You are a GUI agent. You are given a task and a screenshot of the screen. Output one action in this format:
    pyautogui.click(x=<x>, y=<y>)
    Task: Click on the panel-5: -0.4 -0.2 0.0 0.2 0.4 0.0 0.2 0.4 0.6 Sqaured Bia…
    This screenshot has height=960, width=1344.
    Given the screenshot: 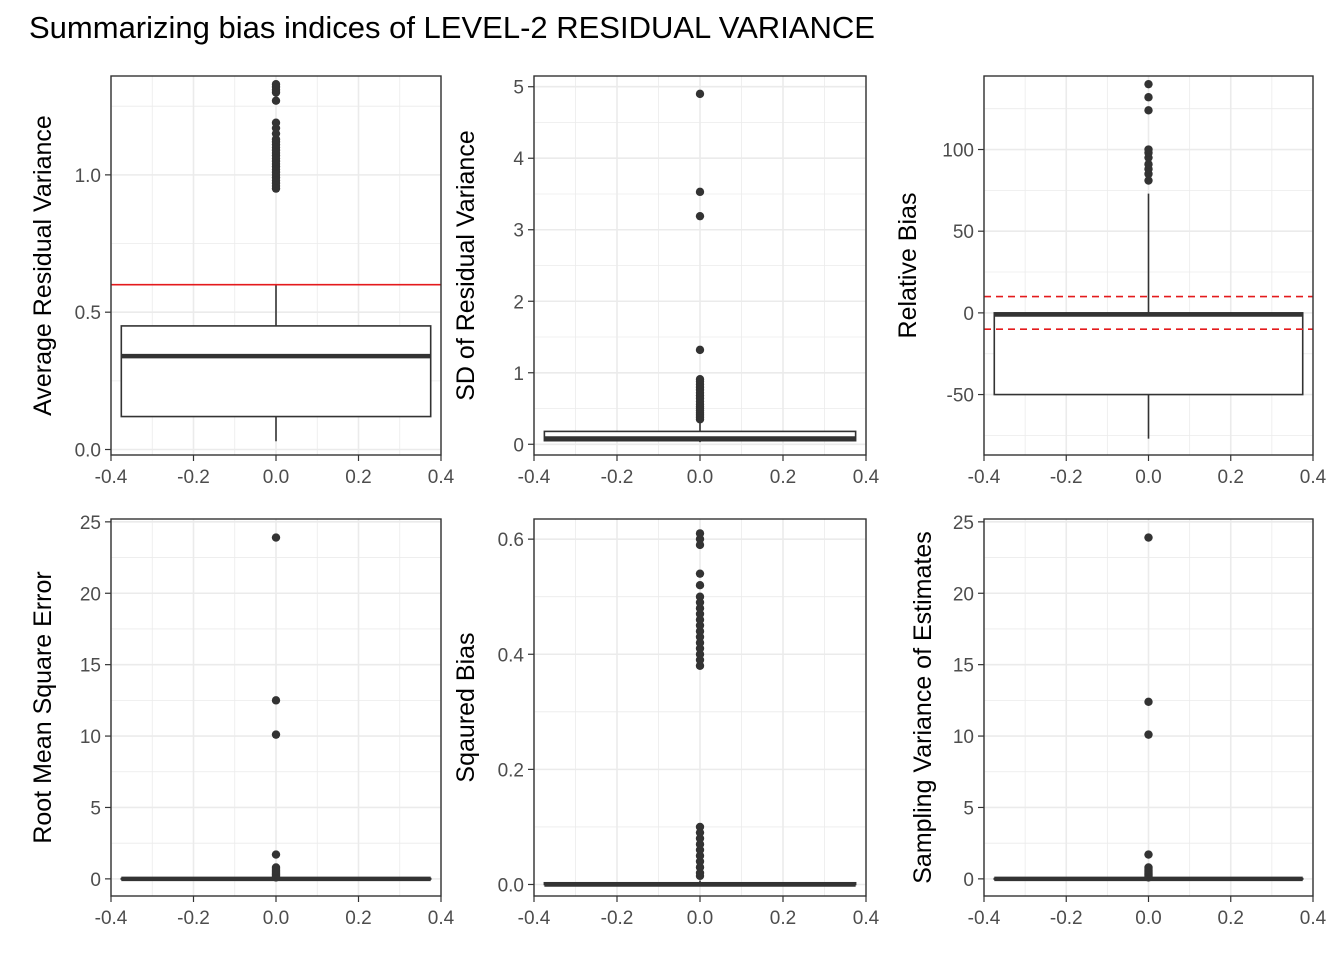 What is the action you would take?
    pyautogui.click(x=666, y=723)
    